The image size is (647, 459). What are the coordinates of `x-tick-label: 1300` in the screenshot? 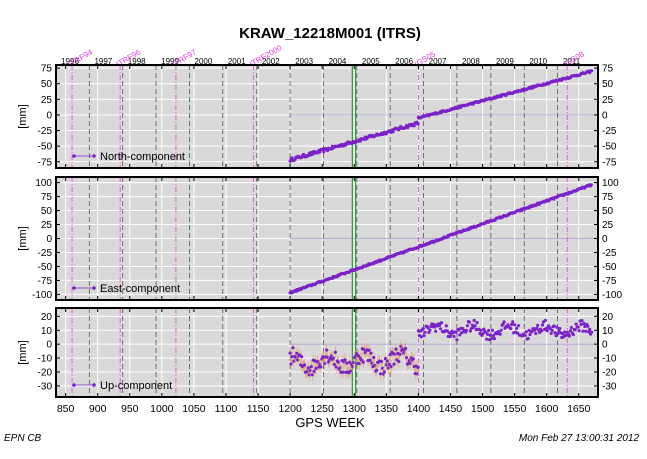 It's located at (355, 409).